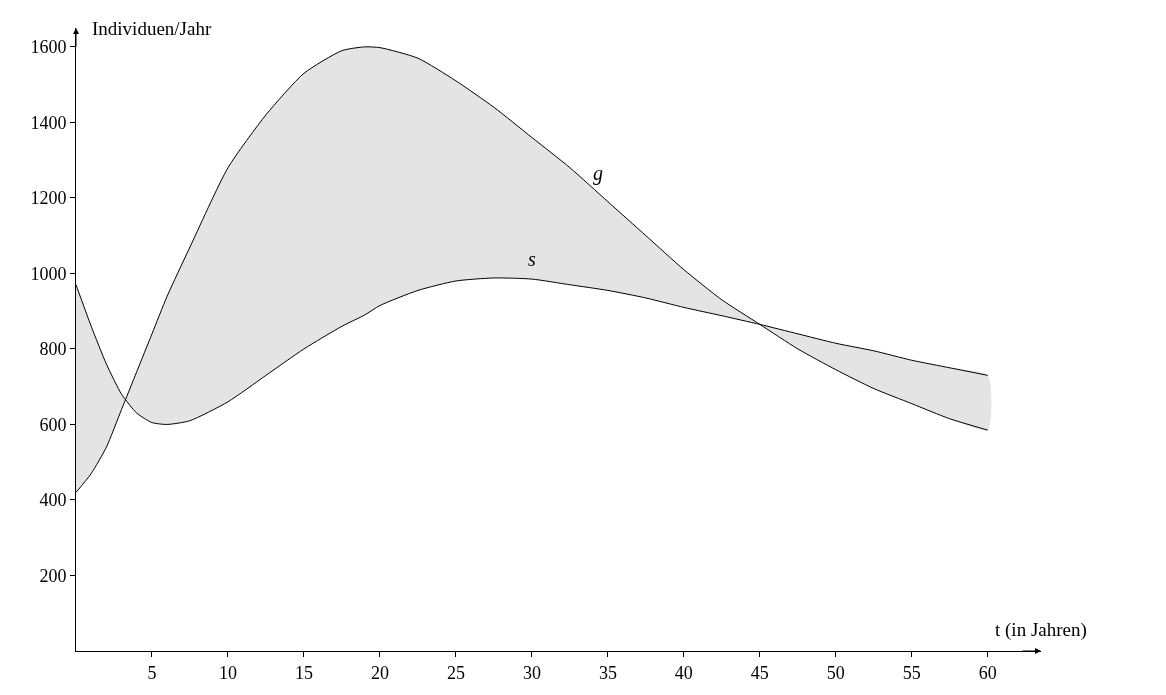  I want to click on y-tick-label: 1400, so click(48, 122).